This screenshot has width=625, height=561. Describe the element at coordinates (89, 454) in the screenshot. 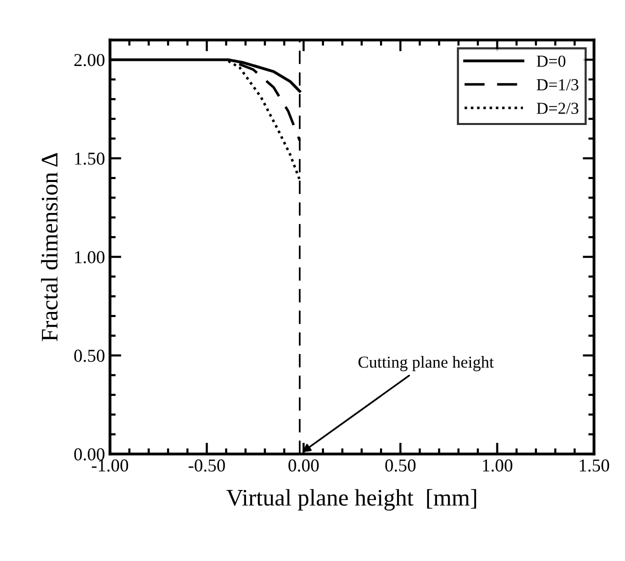

I see `y-tick-label: 0.00` at that location.